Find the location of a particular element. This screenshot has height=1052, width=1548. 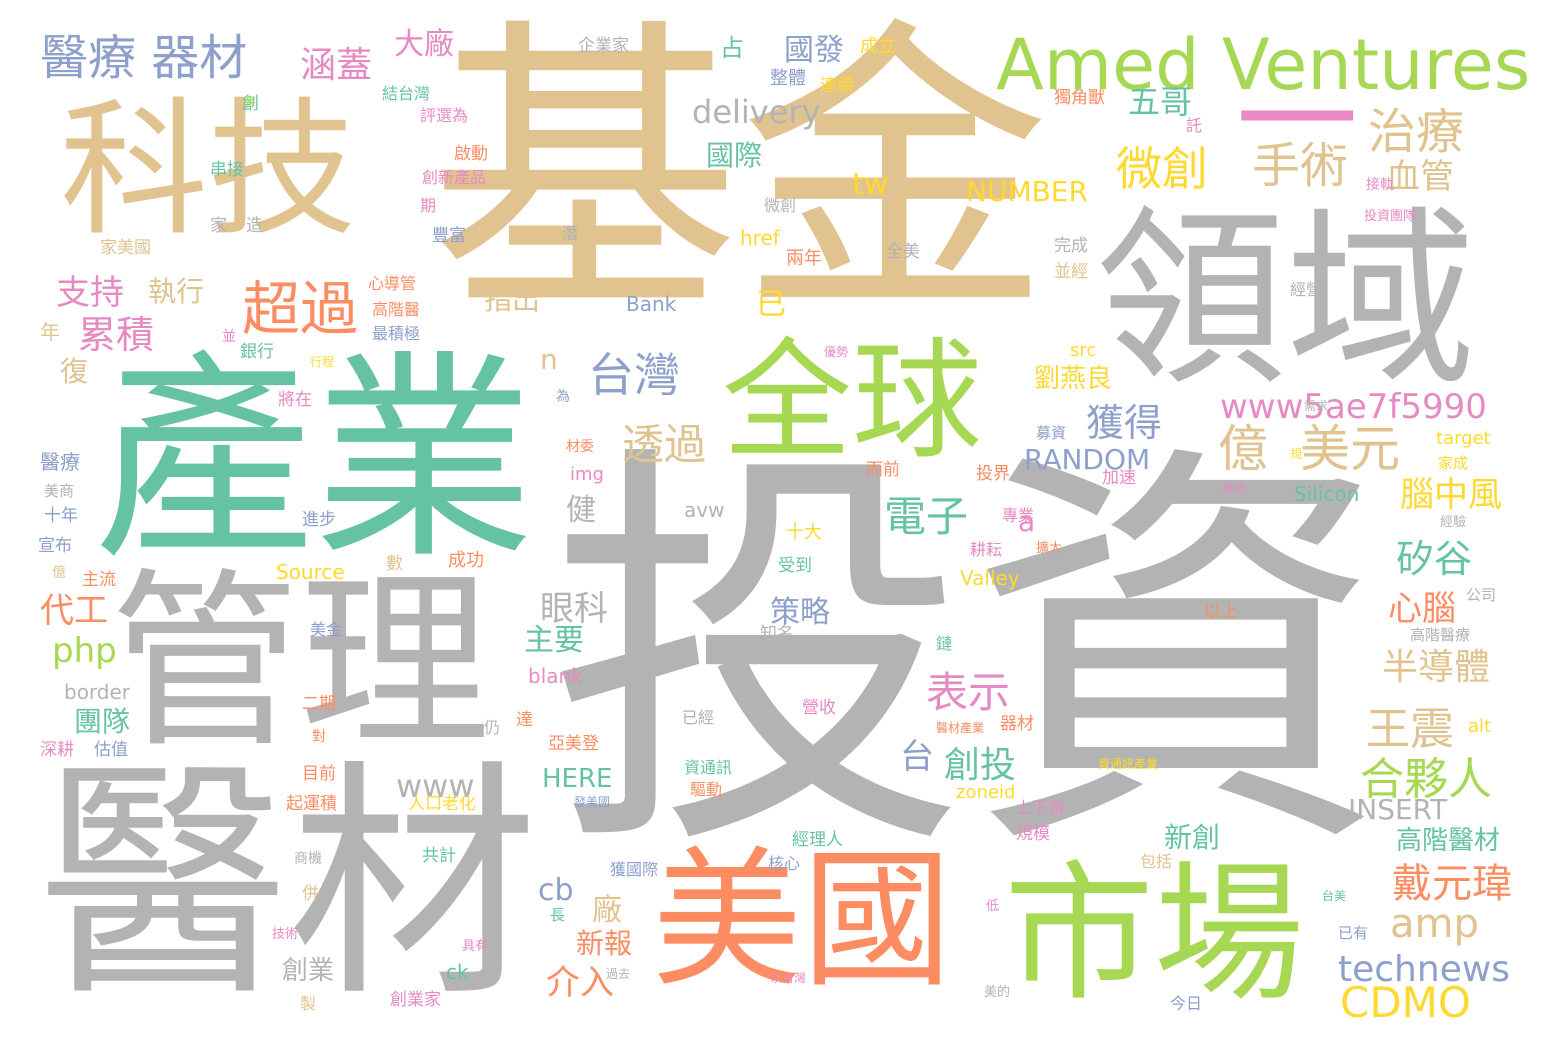

word: 經驗 is located at coordinates (1453, 522).